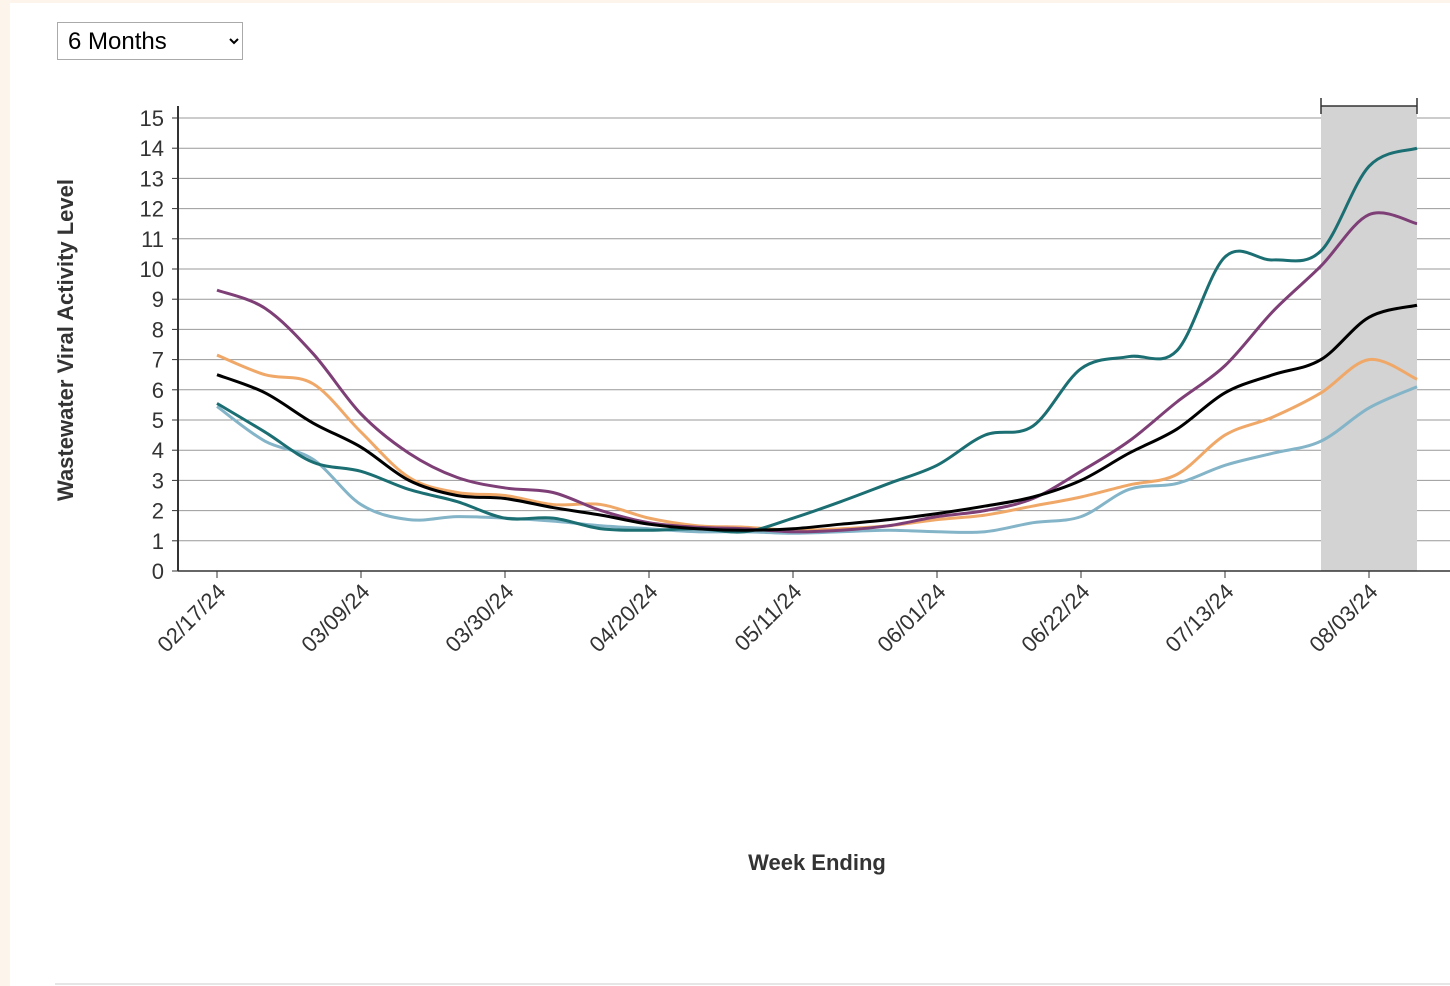 Image resolution: width=1450 pixels, height=986 pixels. Describe the element at coordinates (817, 862) in the screenshot. I see `x-axis-label: Week Ending` at that location.